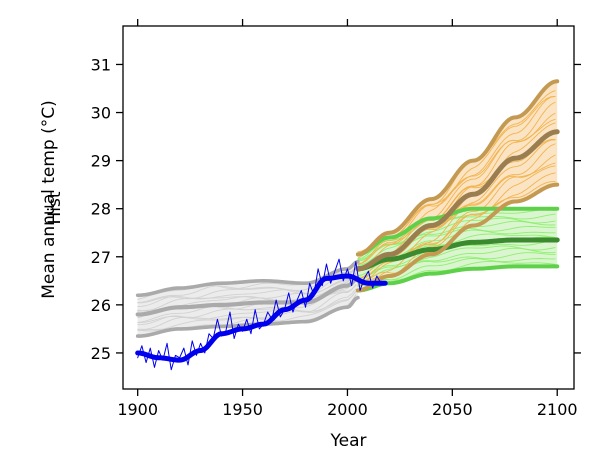 The image size is (606, 460). I want to click on x-tick-label-2050: 2050, so click(452, 409).